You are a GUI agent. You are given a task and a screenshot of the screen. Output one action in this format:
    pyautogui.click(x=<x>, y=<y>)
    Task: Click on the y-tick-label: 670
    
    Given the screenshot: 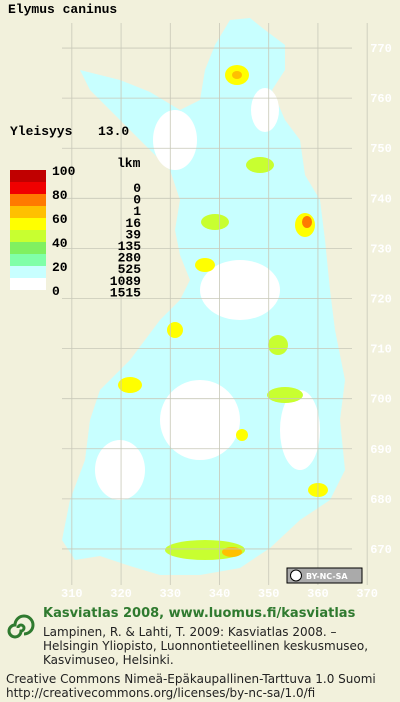 What is the action you would take?
    pyautogui.click(x=381, y=550)
    